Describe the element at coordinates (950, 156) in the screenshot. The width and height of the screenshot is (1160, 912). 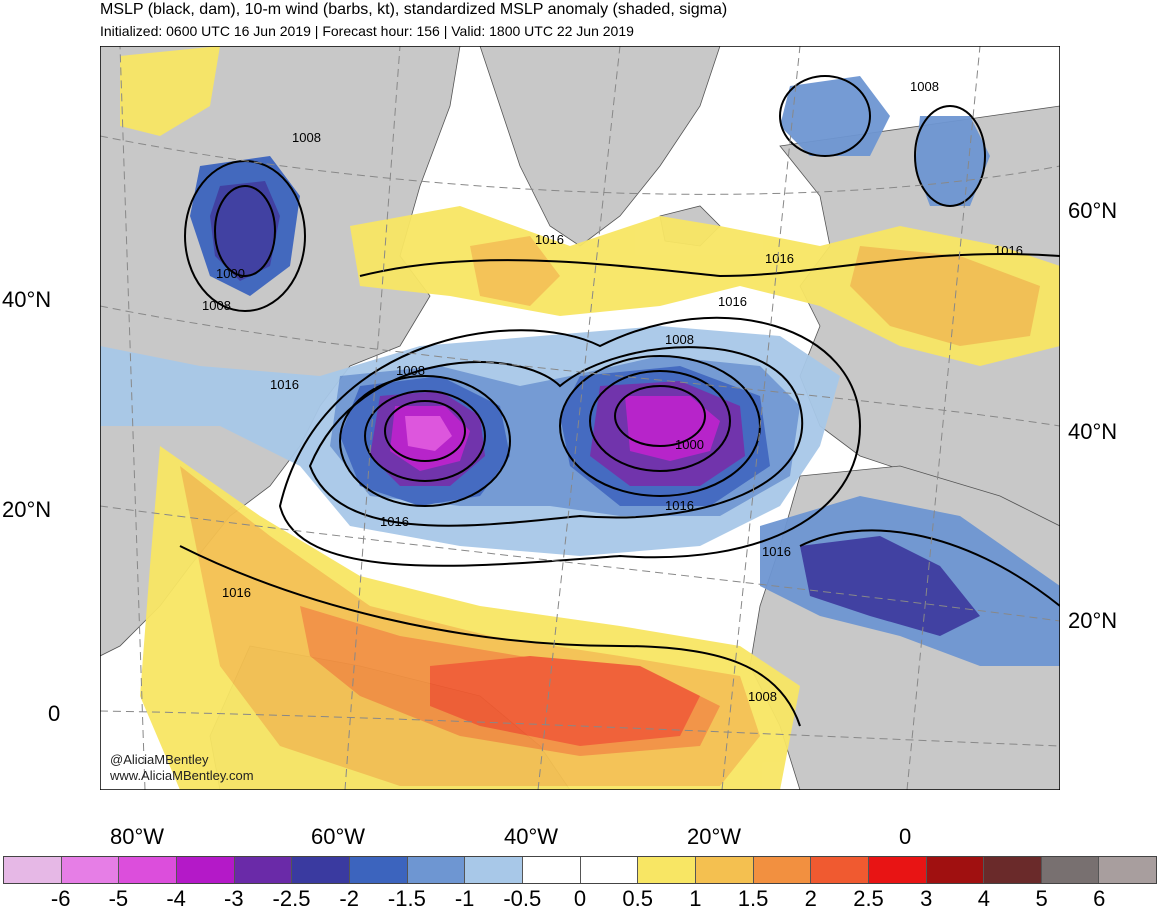
I see `isobar-scandinavia` at that location.